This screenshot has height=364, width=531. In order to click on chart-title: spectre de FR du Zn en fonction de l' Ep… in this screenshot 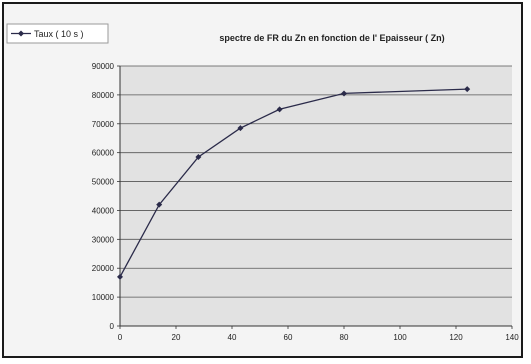, I will do `click(331, 38)`.